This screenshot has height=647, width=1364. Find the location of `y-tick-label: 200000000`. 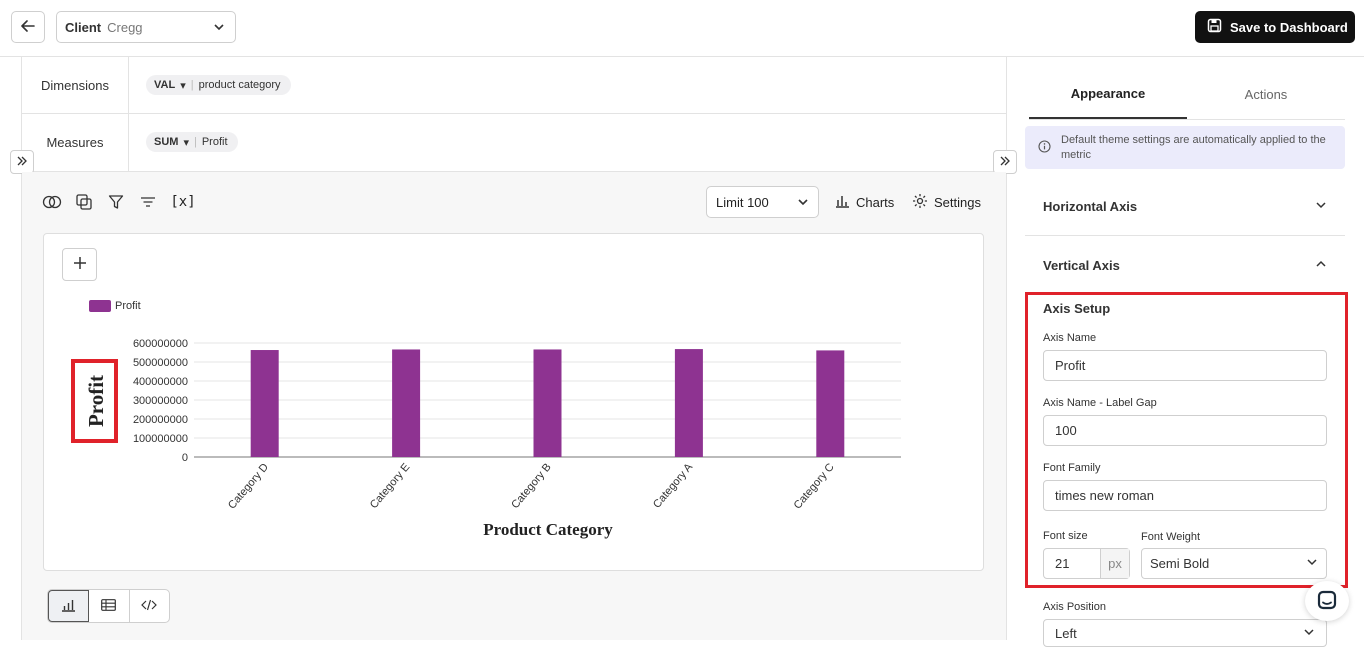

y-tick-label: 200000000 is located at coordinates (160, 420).